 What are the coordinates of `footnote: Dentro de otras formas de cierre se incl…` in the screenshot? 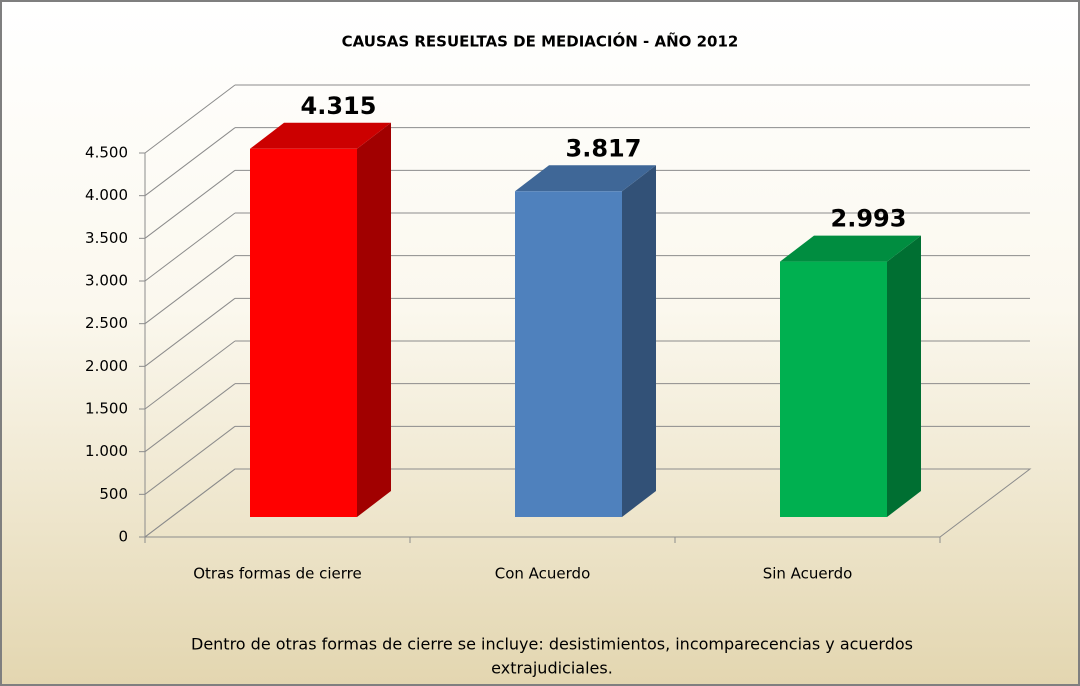 It's located at (552, 644).